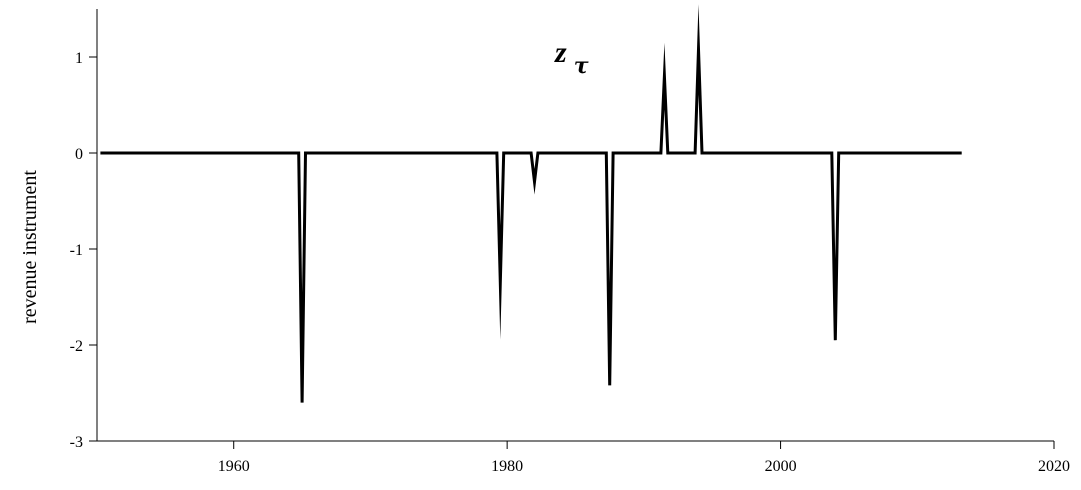 Image resolution: width=1081 pixels, height=490 pixels. I want to click on y-tick-label: 0, so click(79, 154).